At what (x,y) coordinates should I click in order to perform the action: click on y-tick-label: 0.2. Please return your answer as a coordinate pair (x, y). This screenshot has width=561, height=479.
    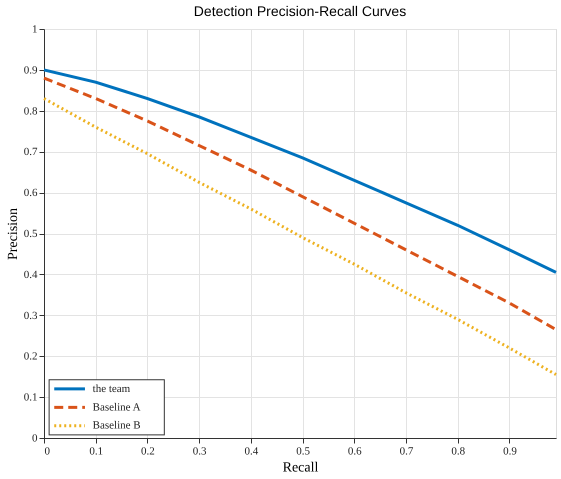
    Looking at the image, I should click on (31, 356).